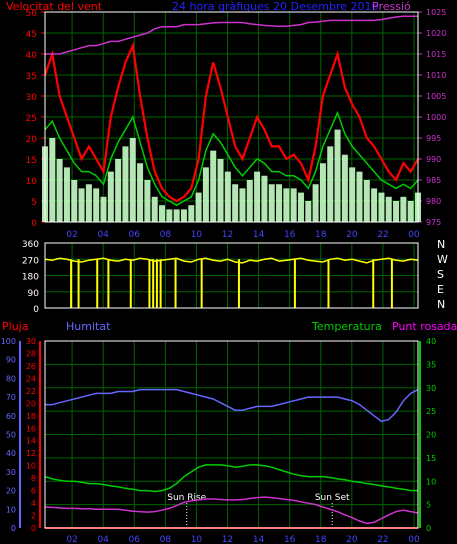 The image size is (457, 544). I want to click on y-tick-label-rain: 20, so click(31, 403).